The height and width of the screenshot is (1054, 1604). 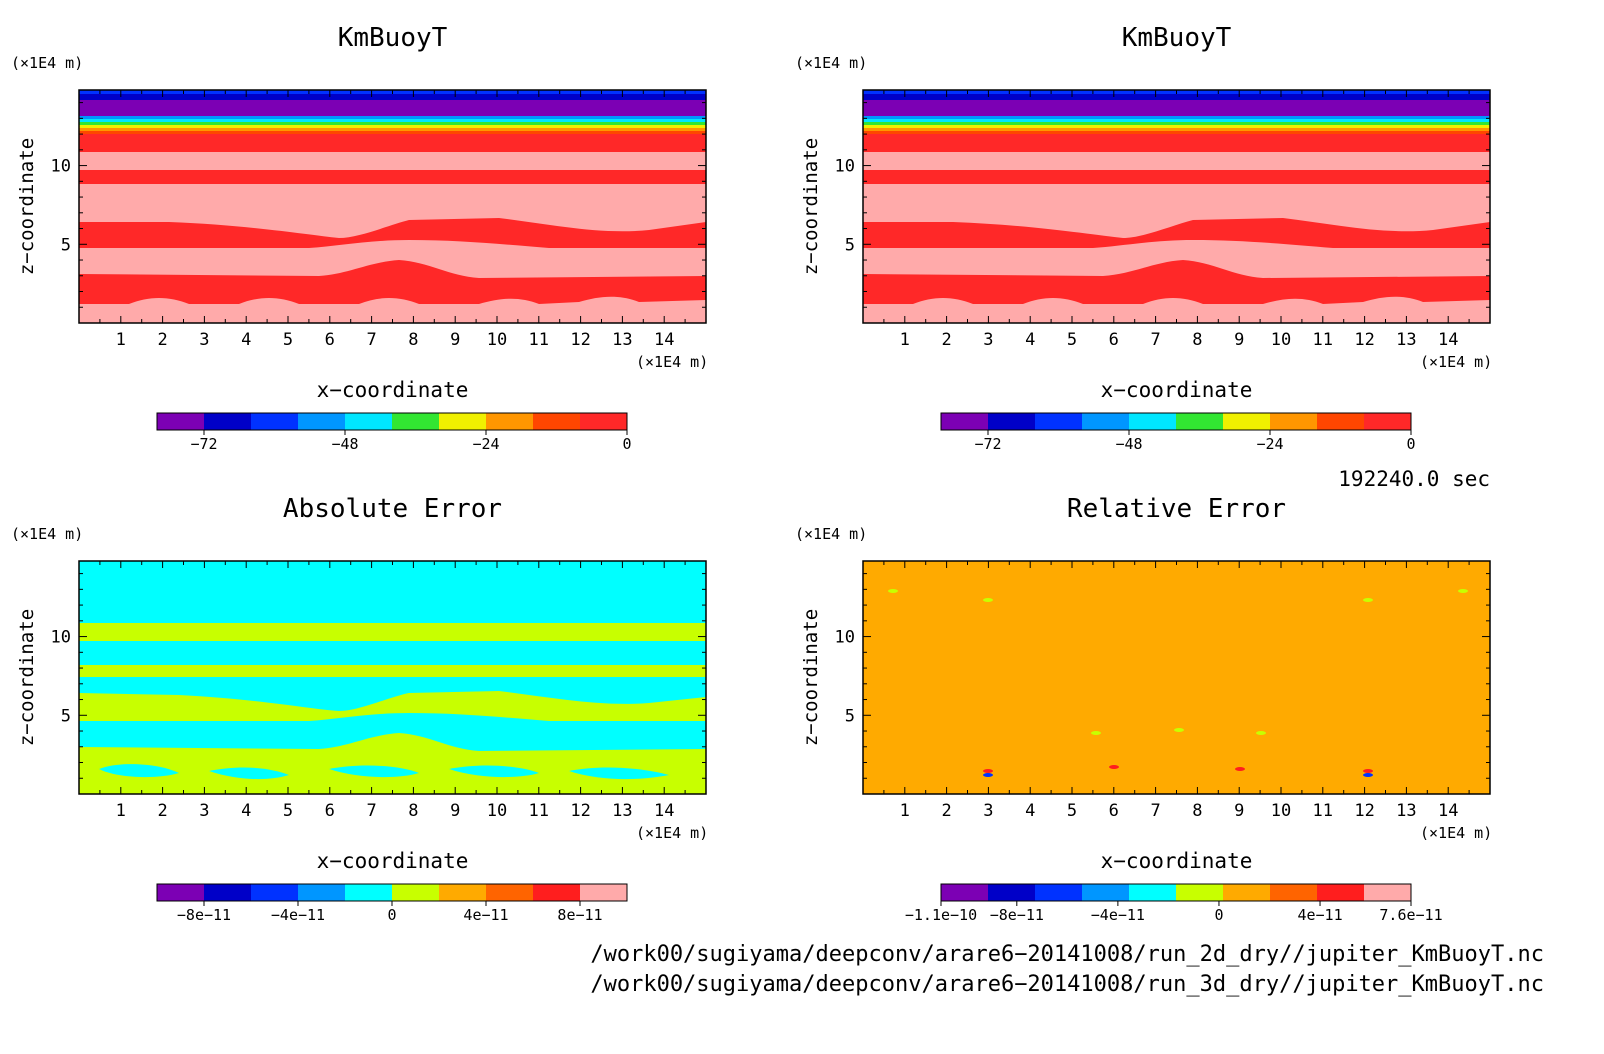 I want to click on x-axis-label: x−coordinate, so click(x=393, y=861).